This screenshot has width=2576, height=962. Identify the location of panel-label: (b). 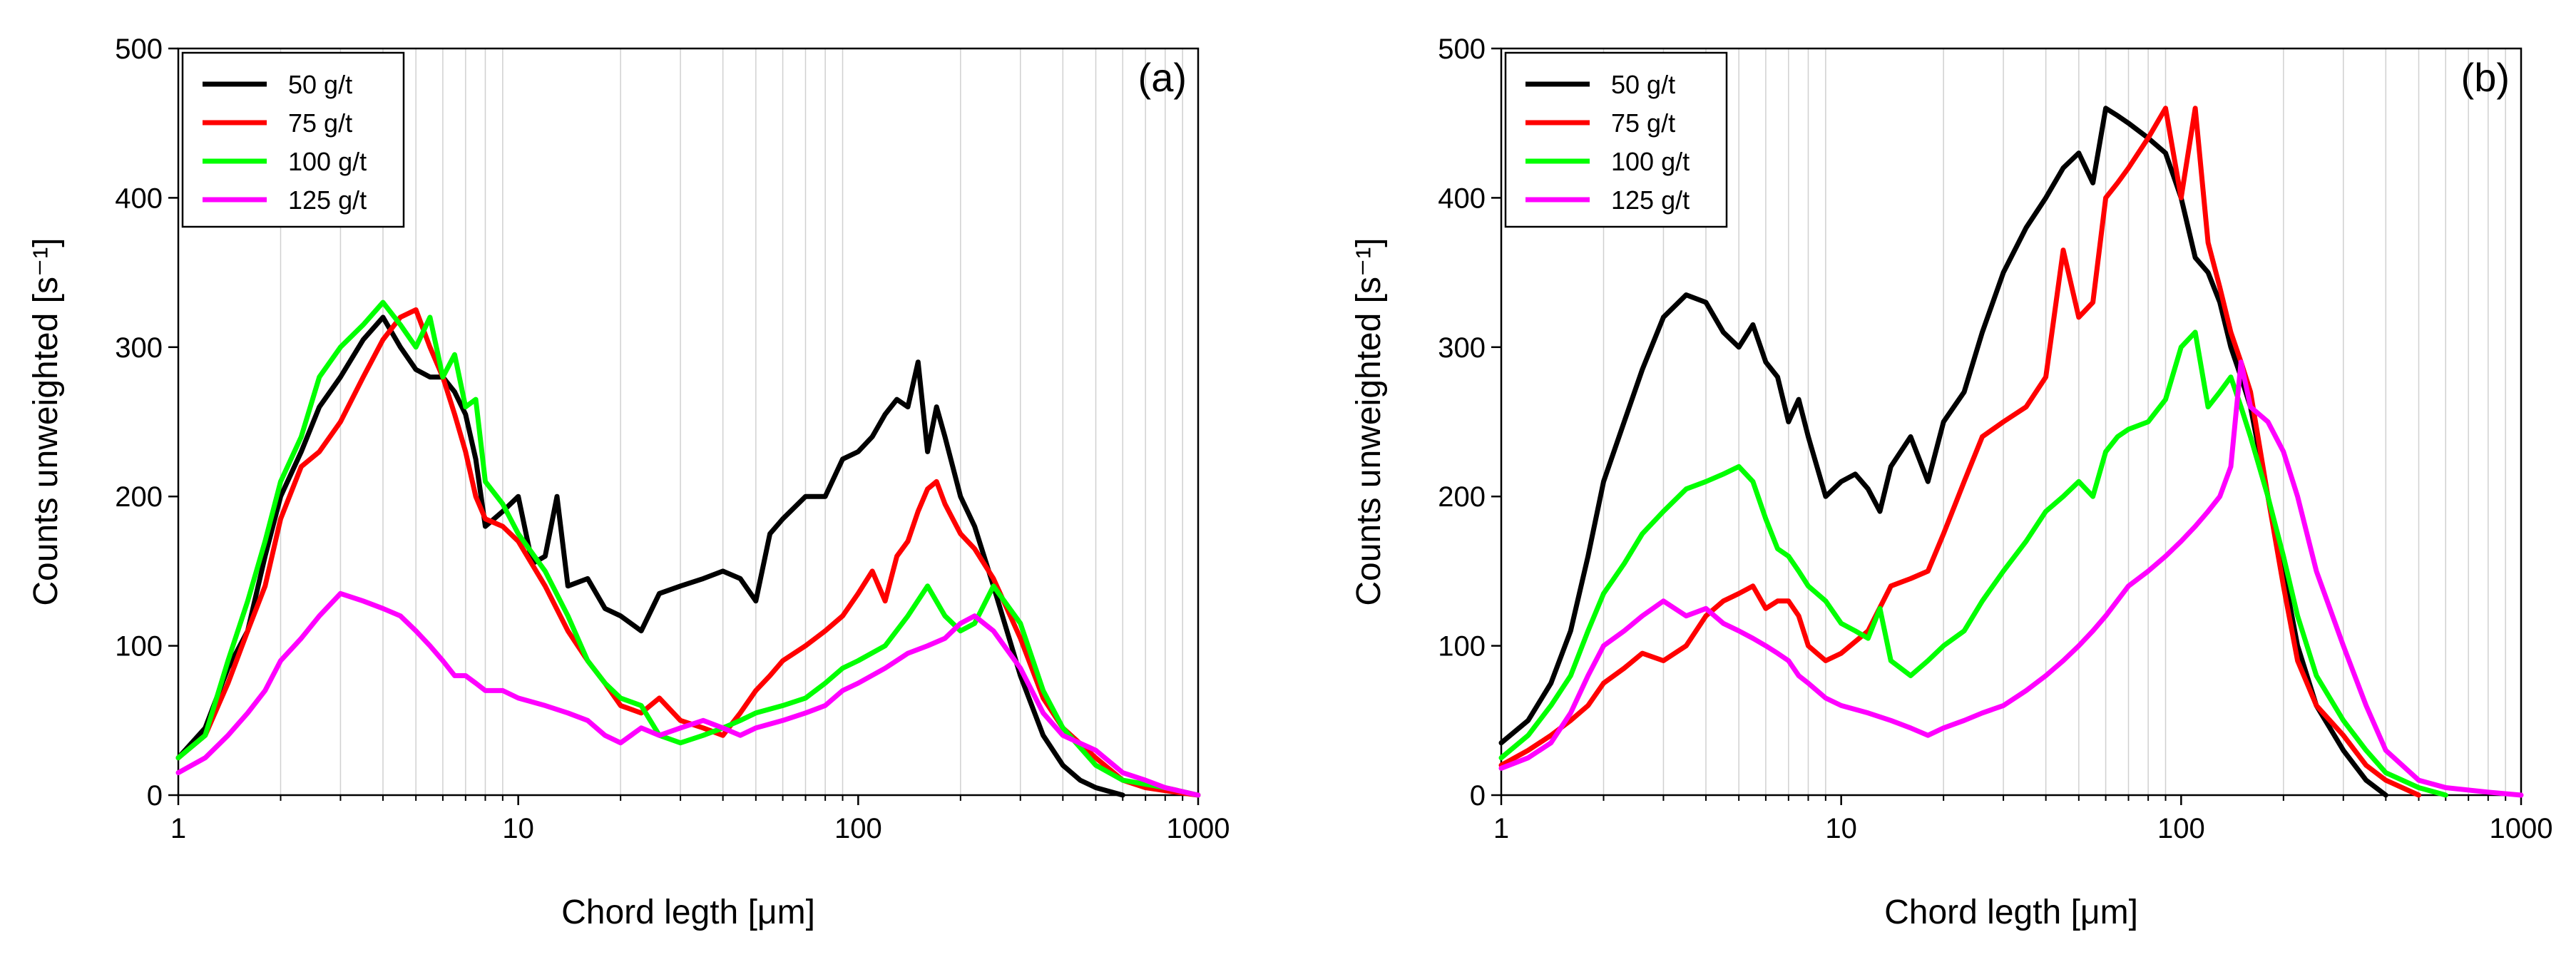
(2485, 77).